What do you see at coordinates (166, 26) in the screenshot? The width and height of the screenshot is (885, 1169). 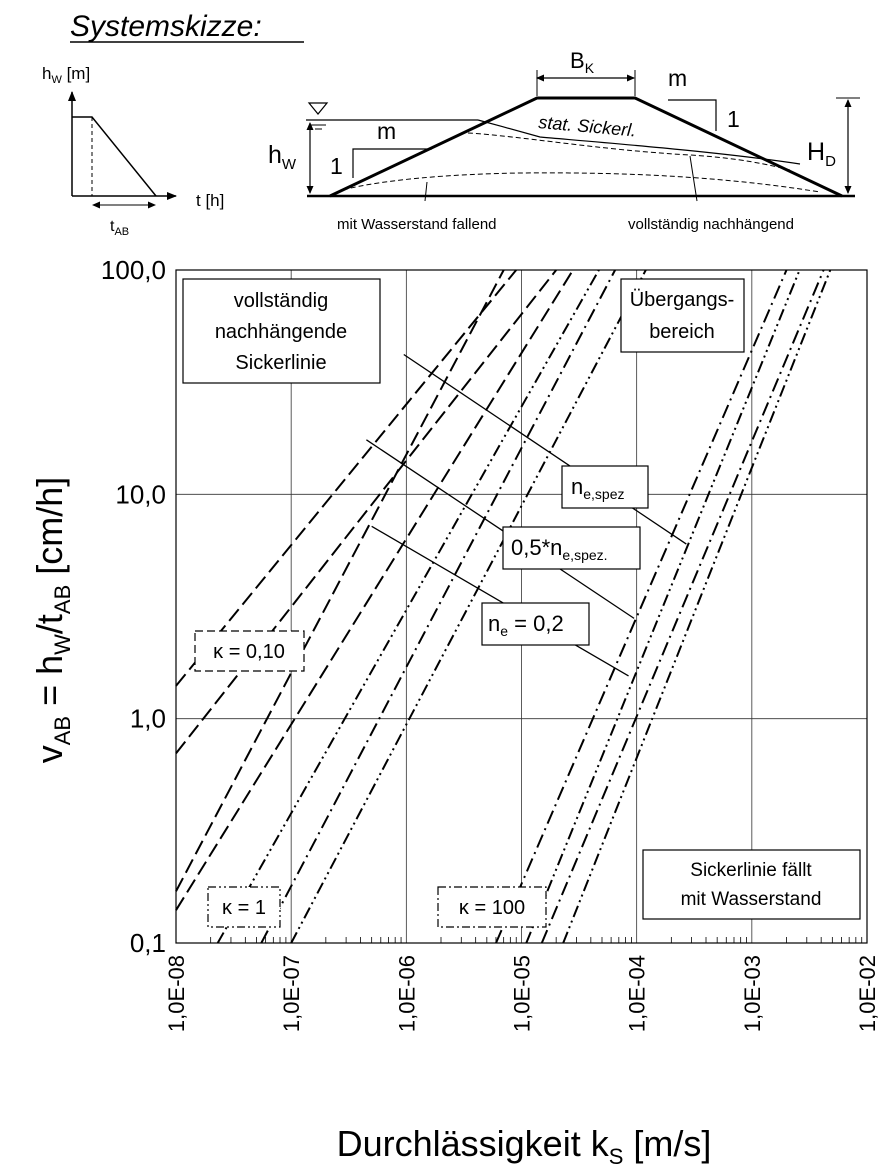 I see `sketch-title: Systemskizze:` at bounding box center [166, 26].